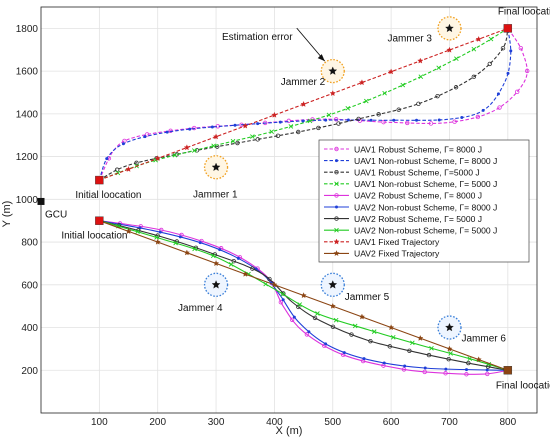 The height and width of the screenshot is (441, 550). I want to click on jammer-label: Jammer 6, so click(483, 339).